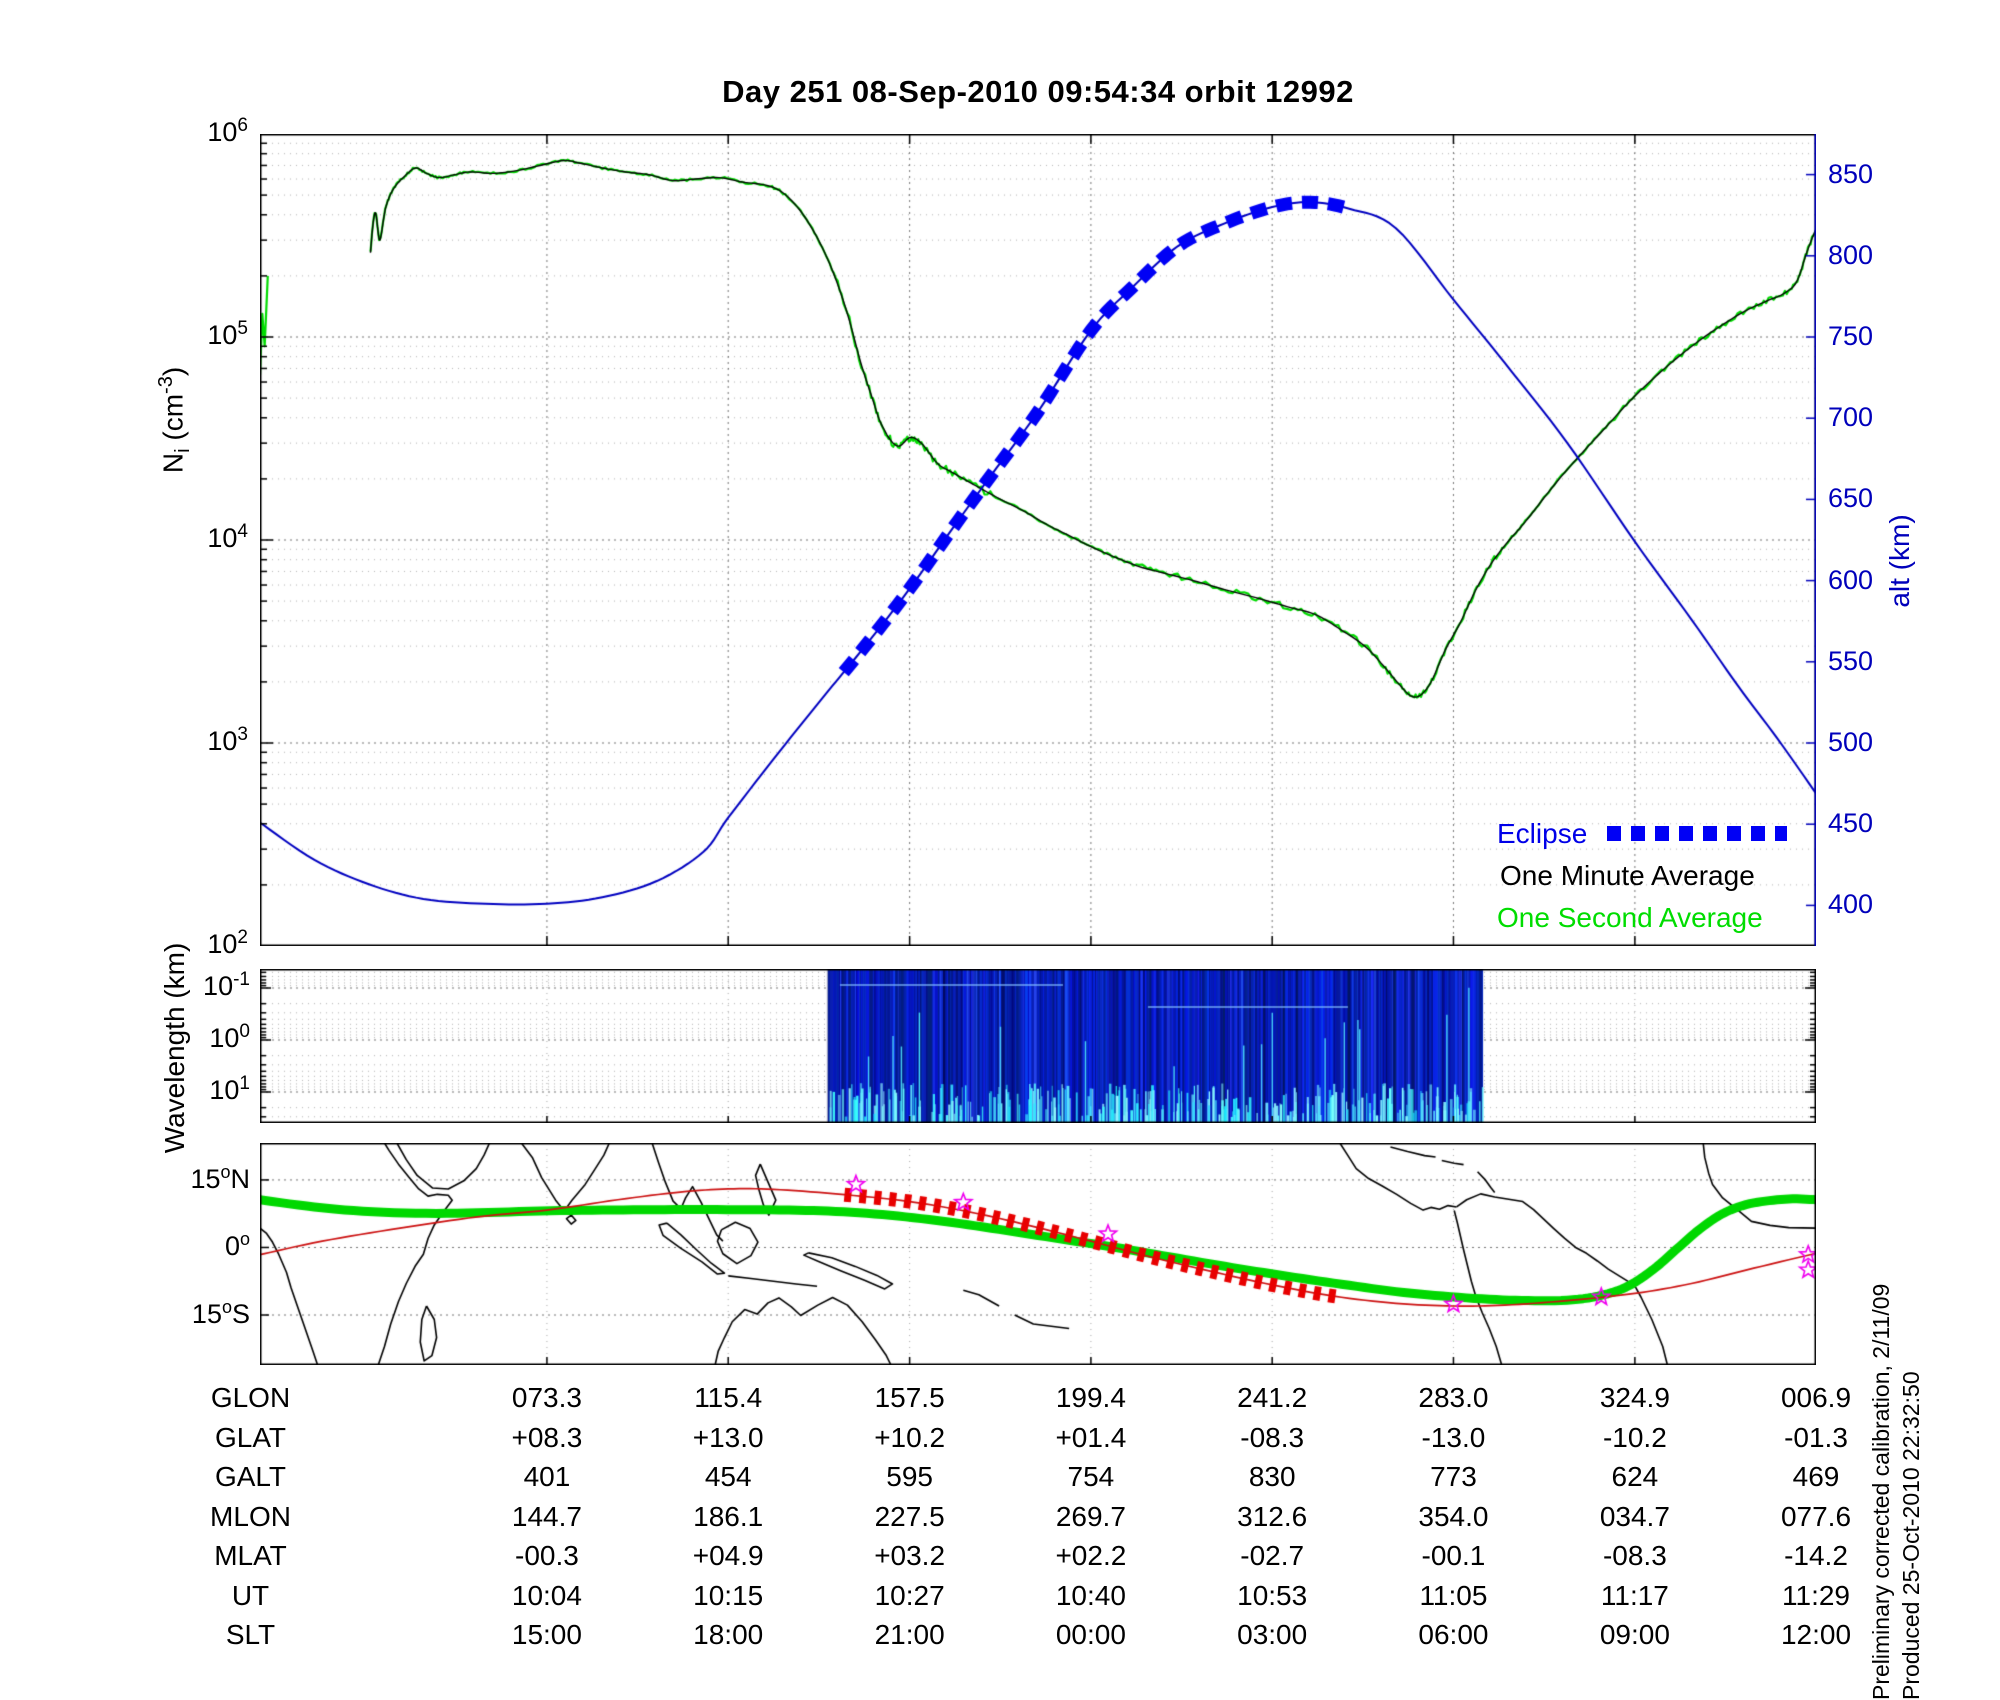  Describe the element at coordinates (909, 1634) in the screenshot. I see `table-cell: 21:00` at that location.